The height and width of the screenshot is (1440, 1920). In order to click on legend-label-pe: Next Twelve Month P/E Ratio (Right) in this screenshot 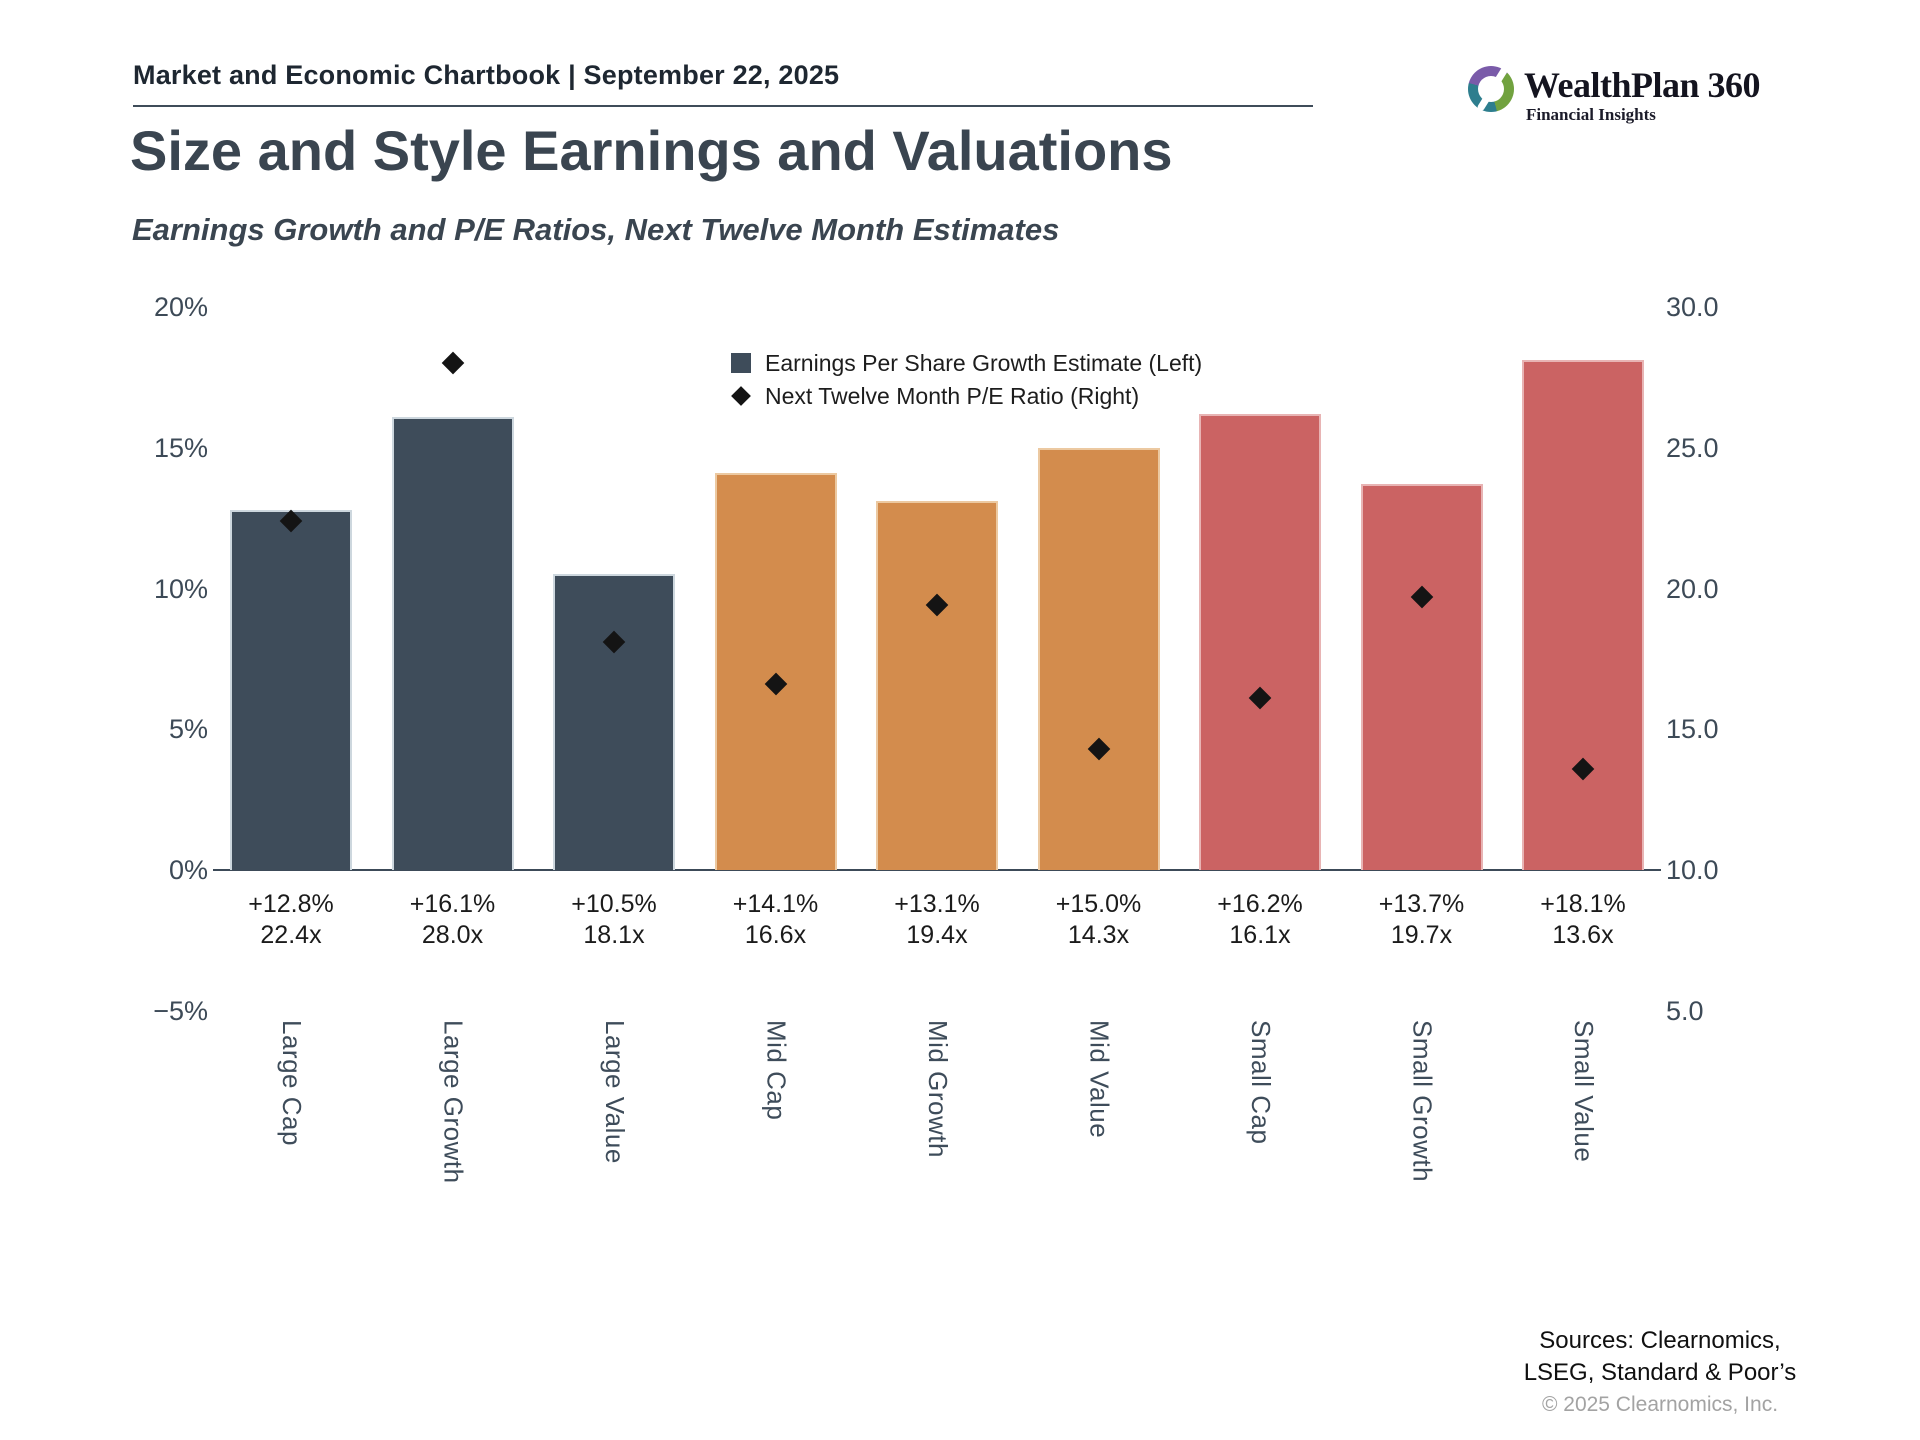, I will do `click(952, 395)`.